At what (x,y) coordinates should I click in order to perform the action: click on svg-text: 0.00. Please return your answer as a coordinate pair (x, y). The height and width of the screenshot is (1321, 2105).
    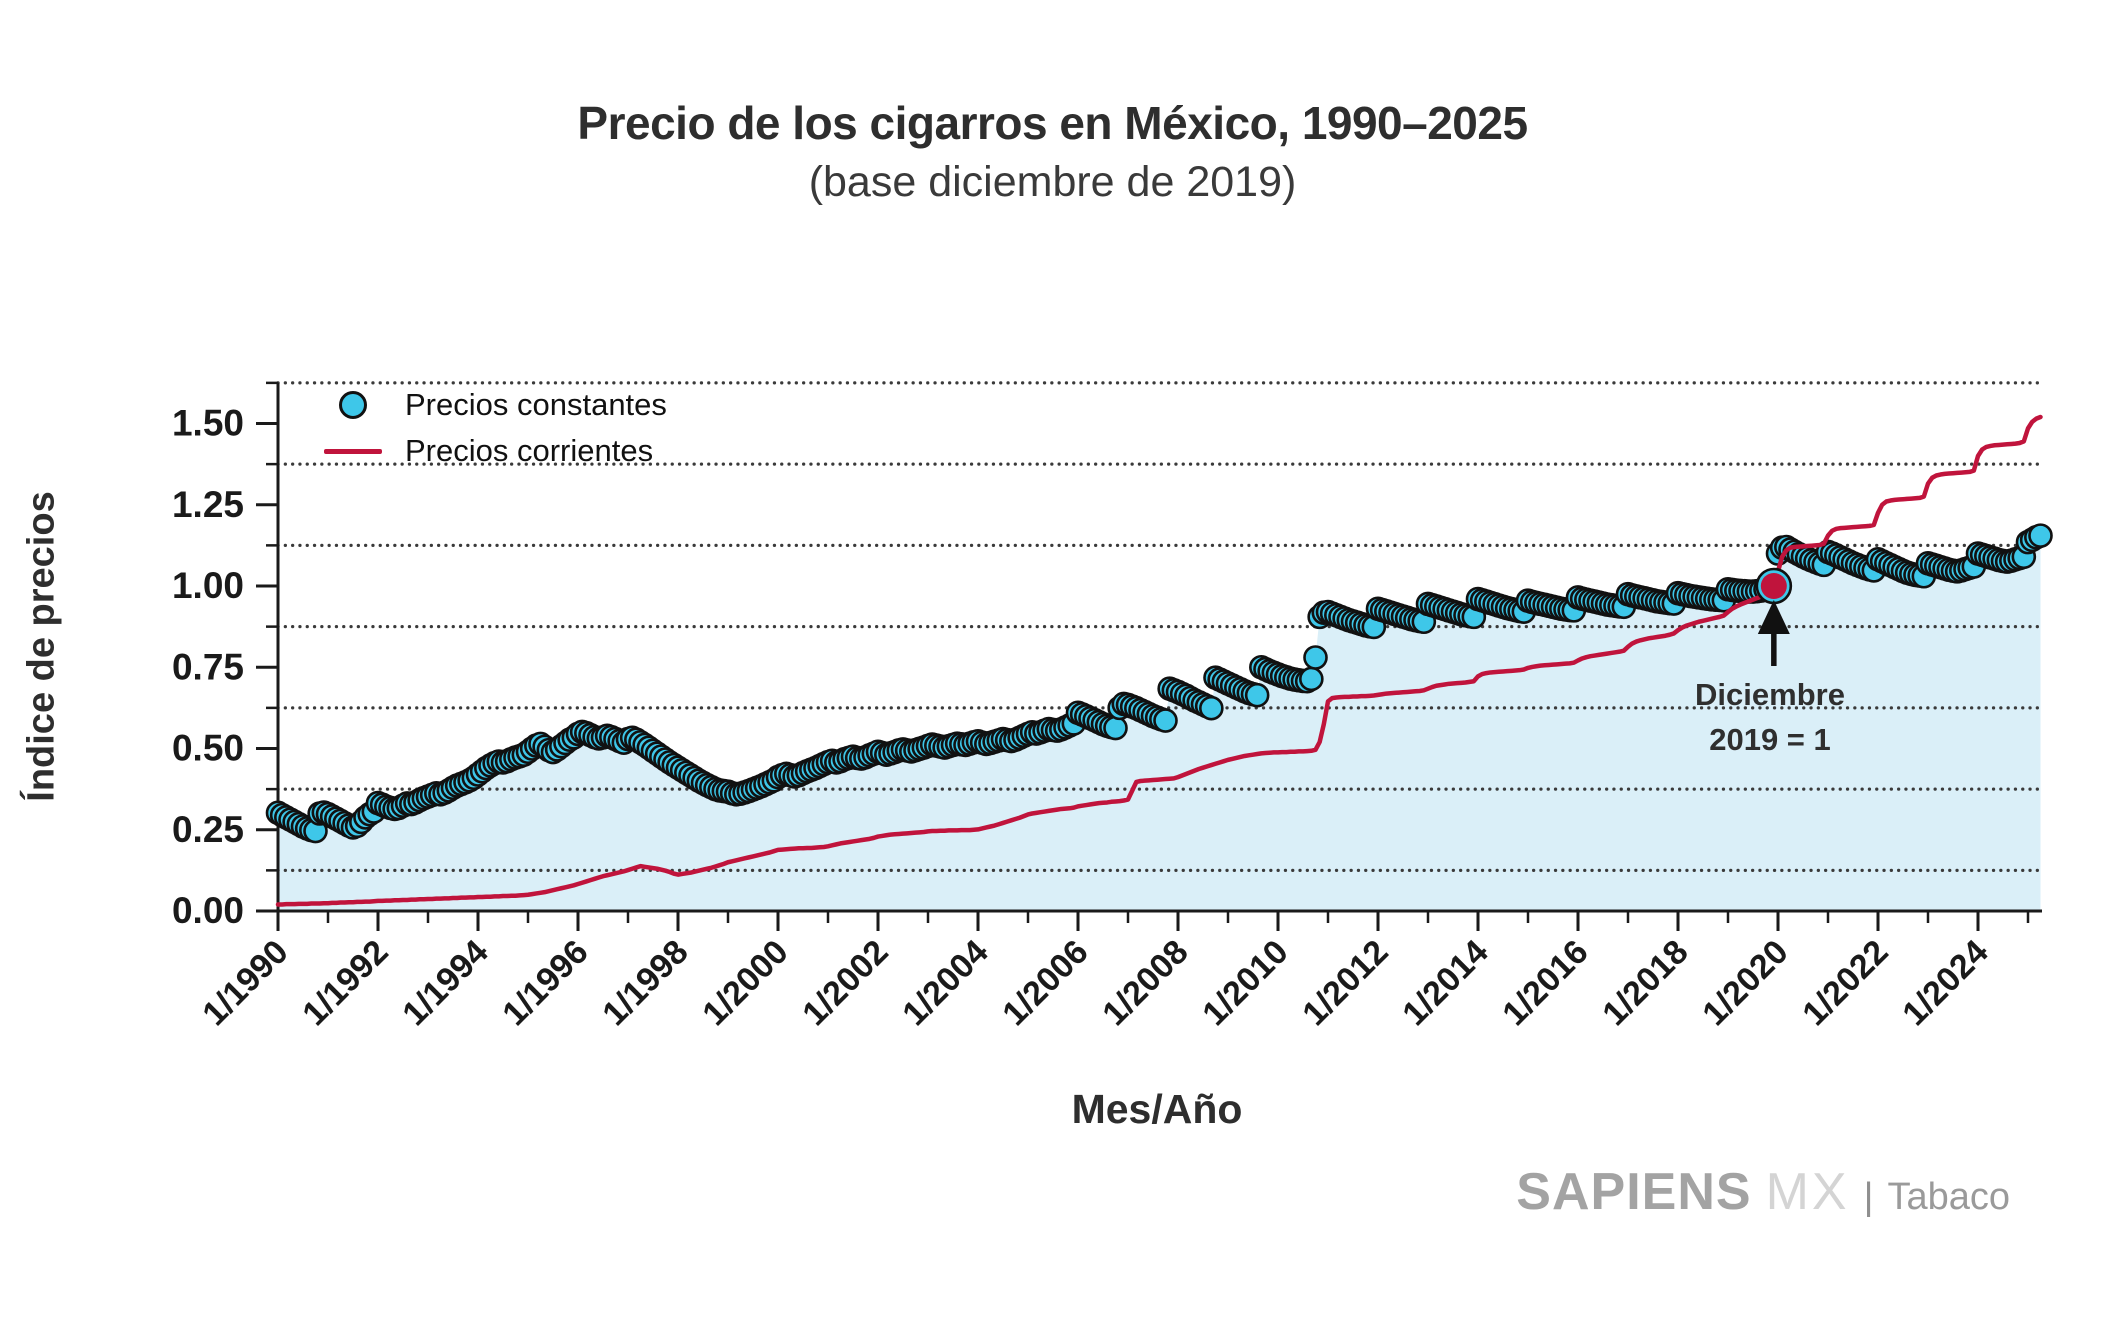
    Looking at the image, I should click on (208, 910).